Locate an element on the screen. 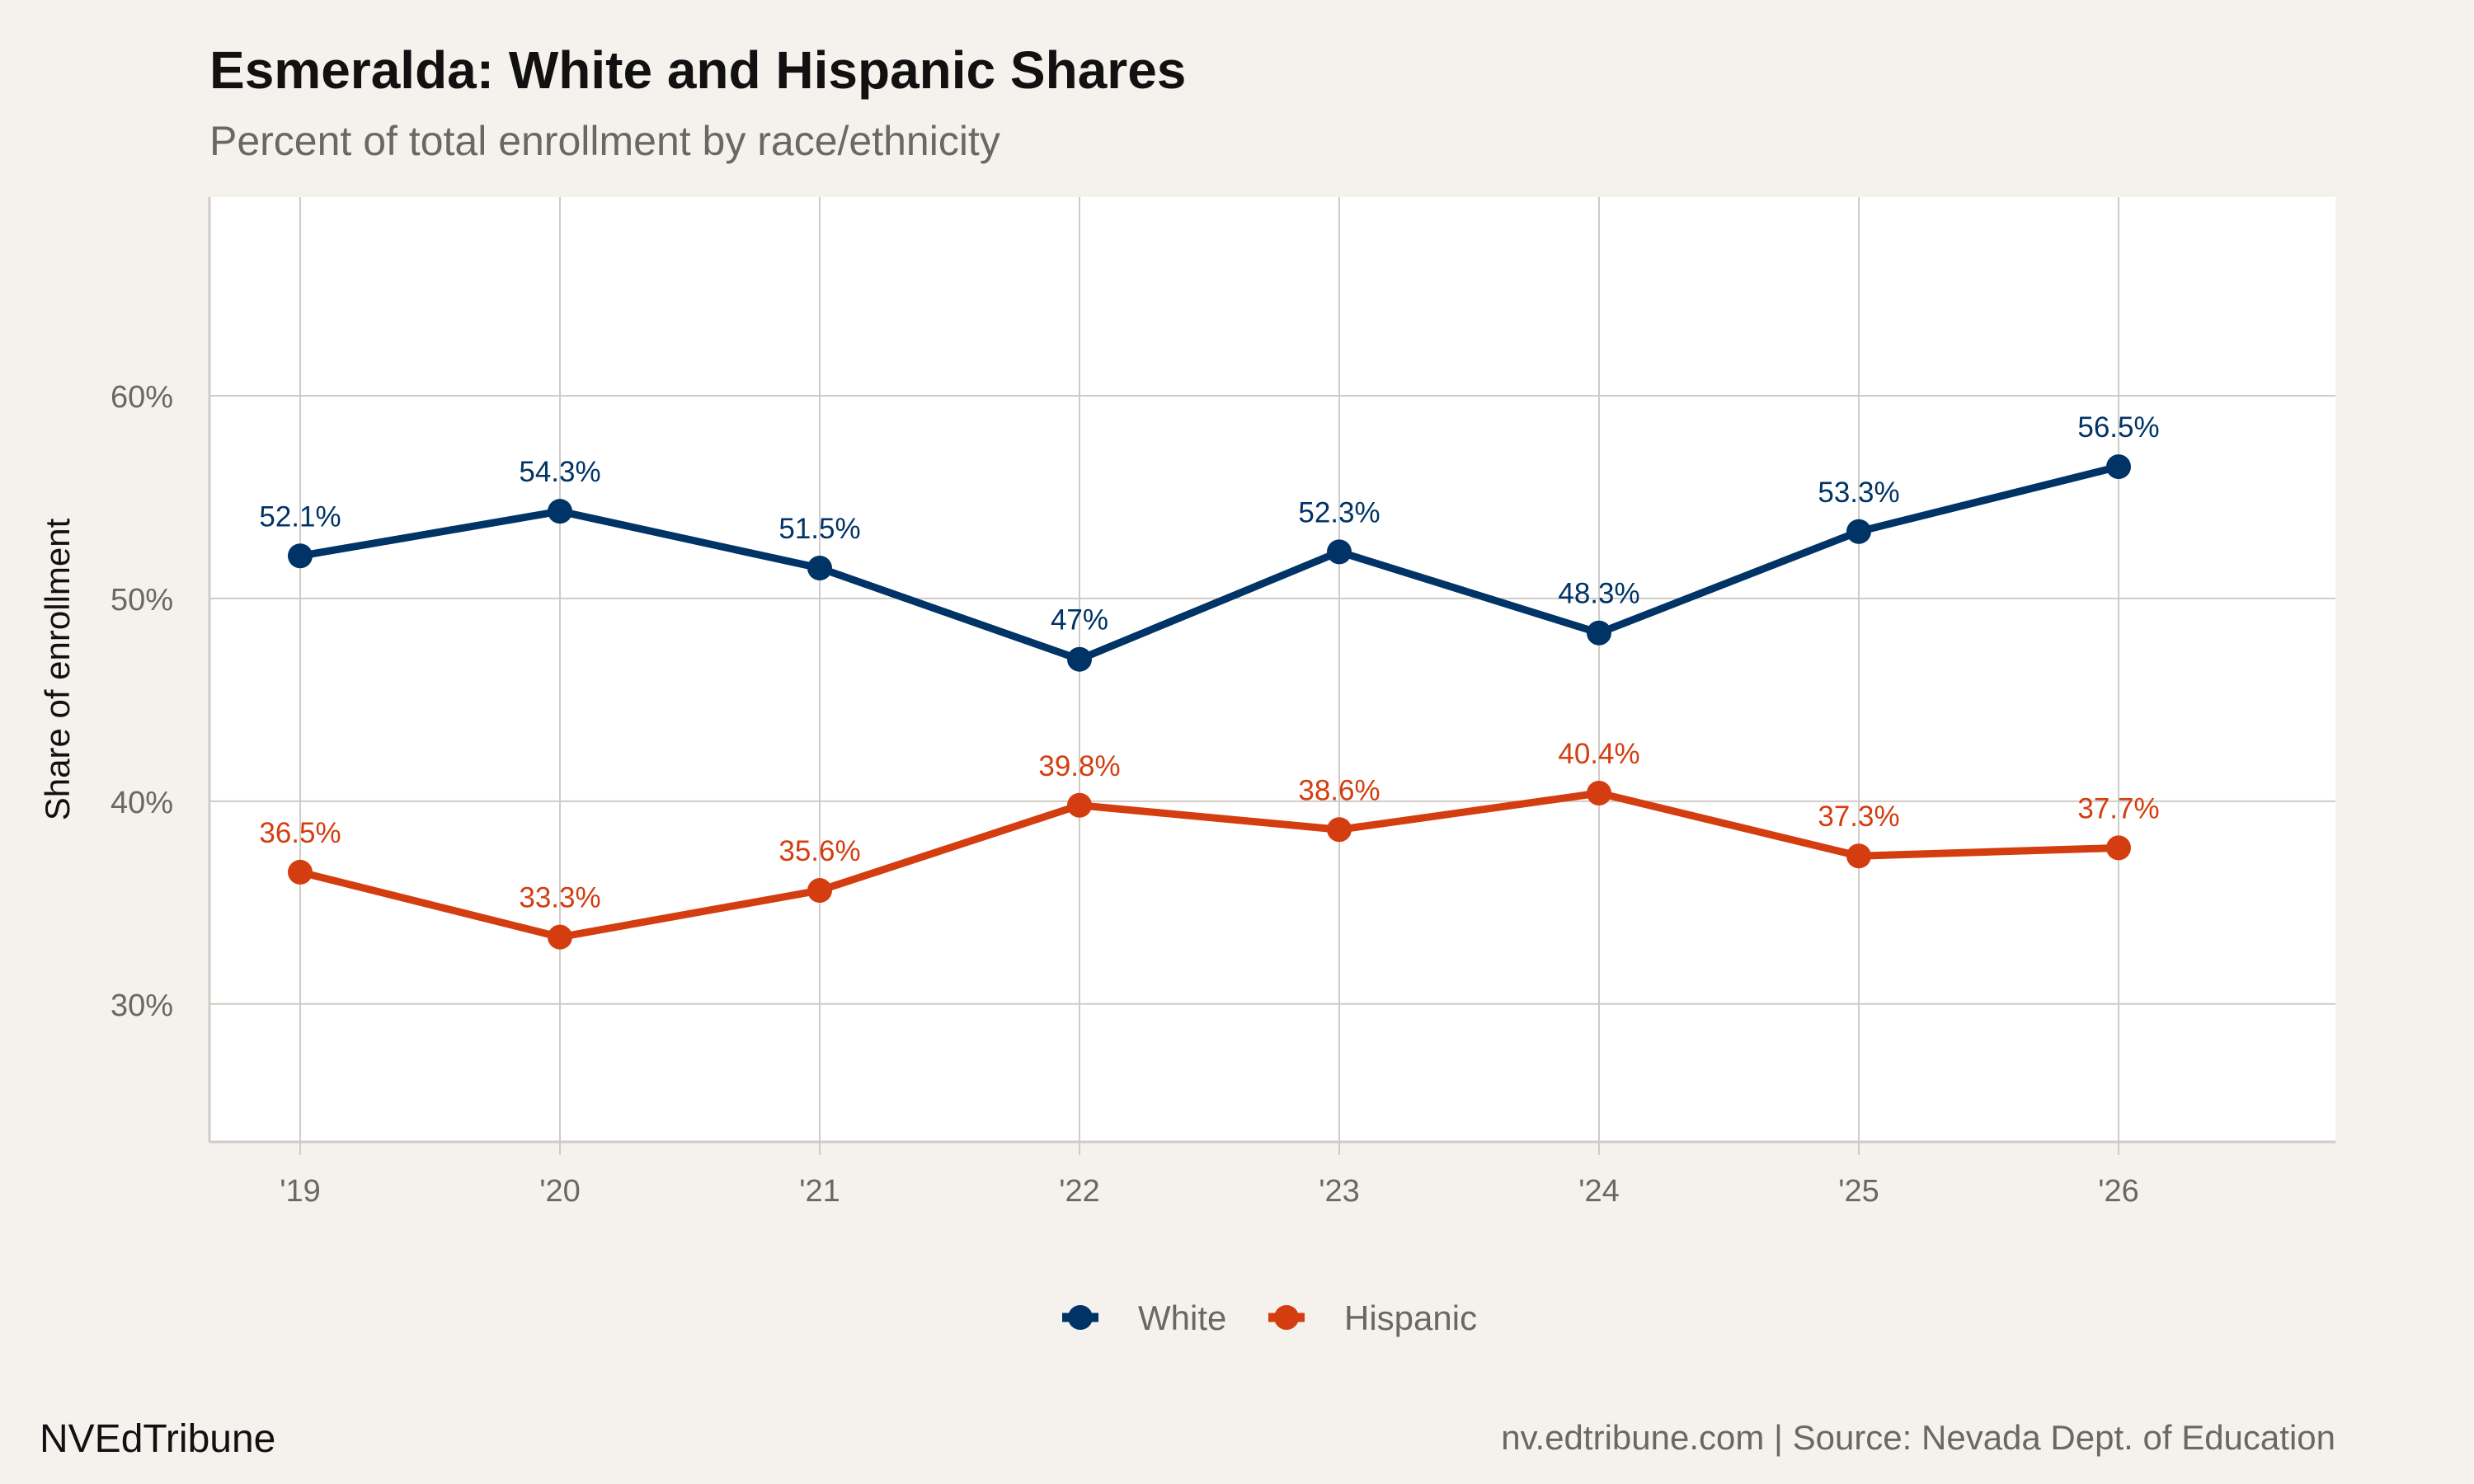 Image resolution: width=2474 pixels, height=1484 pixels. y-tick-label: 30% is located at coordinates (142, 1006).